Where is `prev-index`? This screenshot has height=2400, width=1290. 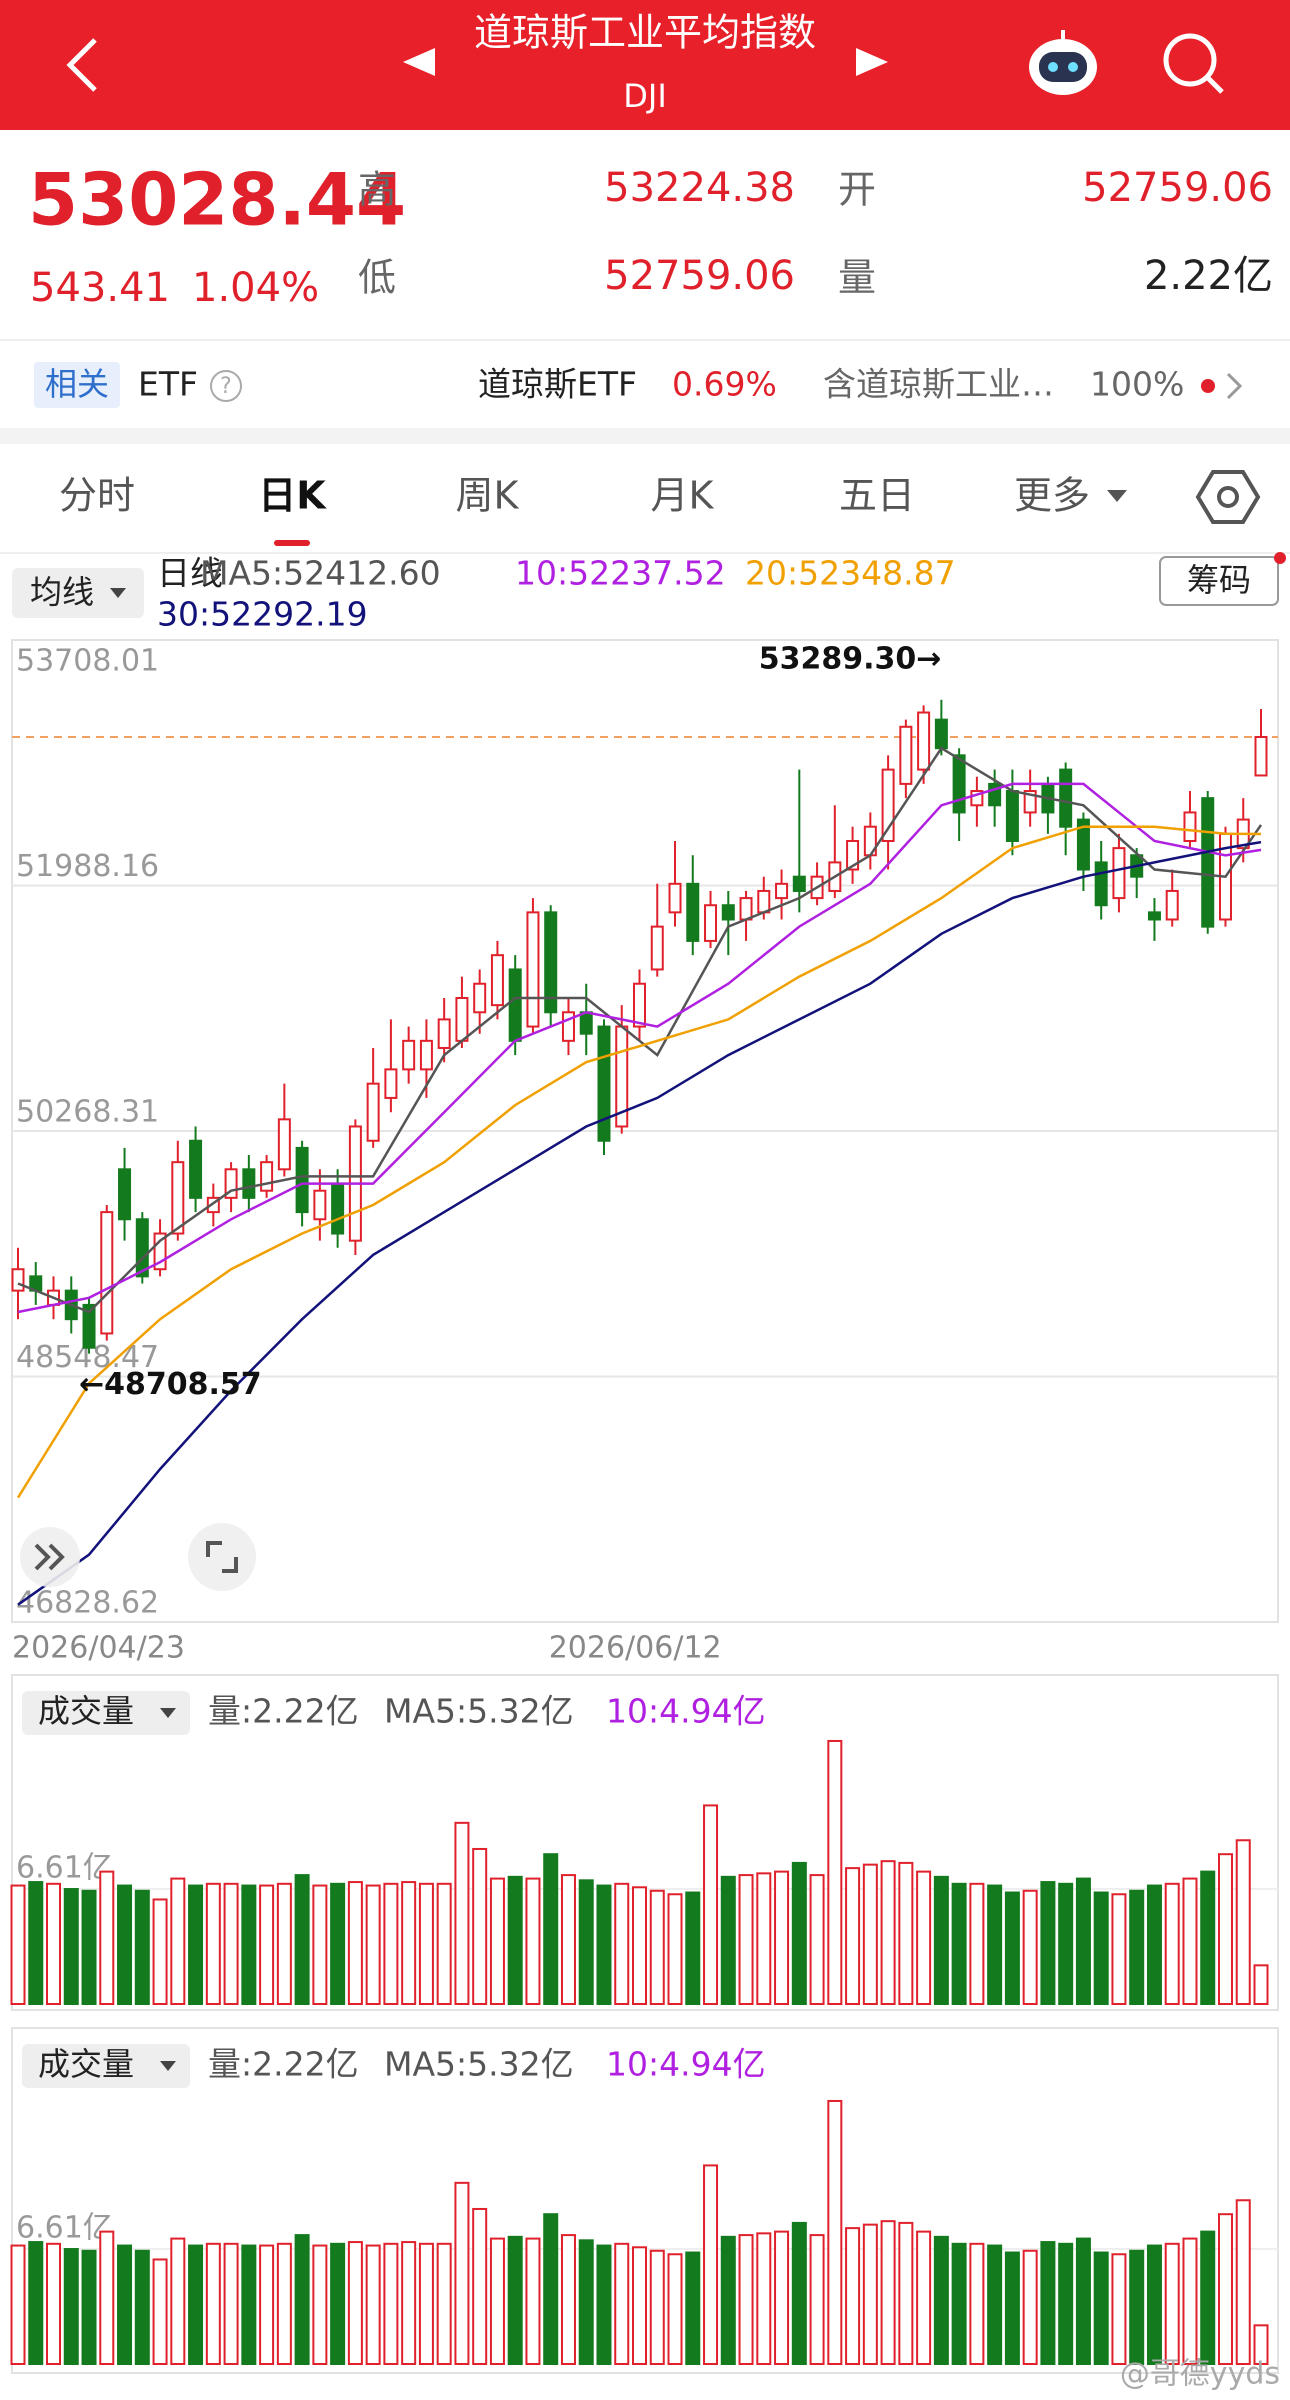
prev-index is located at coordinates (419, 62).